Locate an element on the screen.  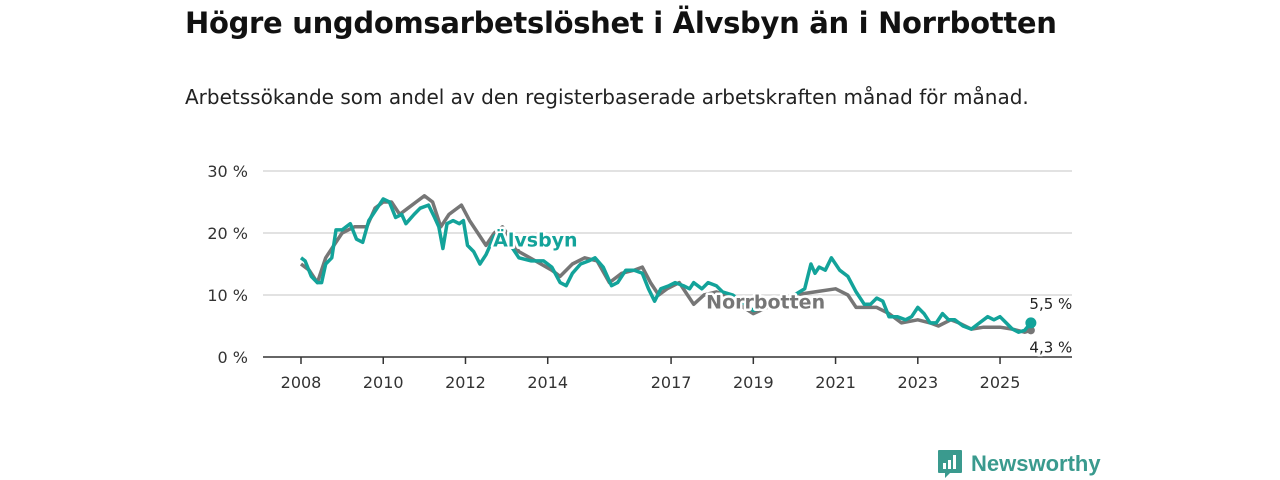
newsworthy-logo: Newsworthy is located at coordinates (1019, 464).